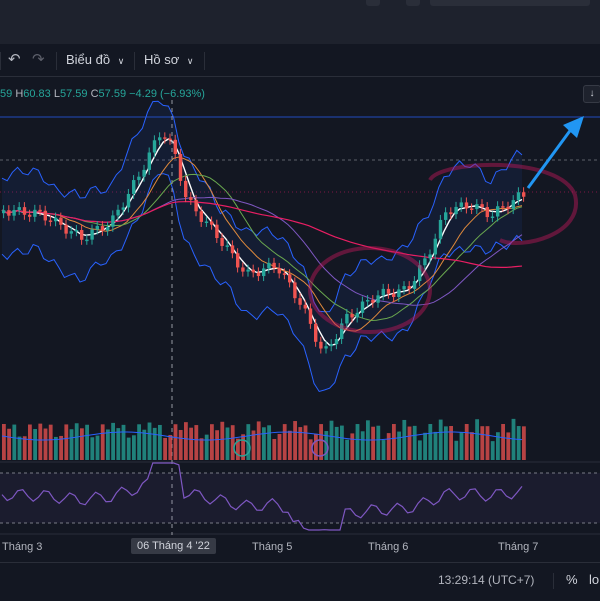 The height and width of the screenshot is (601, 600). What do you see at coordinates (594, 579) in the screenshot?
I see `log-scale-toggle: lo` at bounding box center [594, 579].